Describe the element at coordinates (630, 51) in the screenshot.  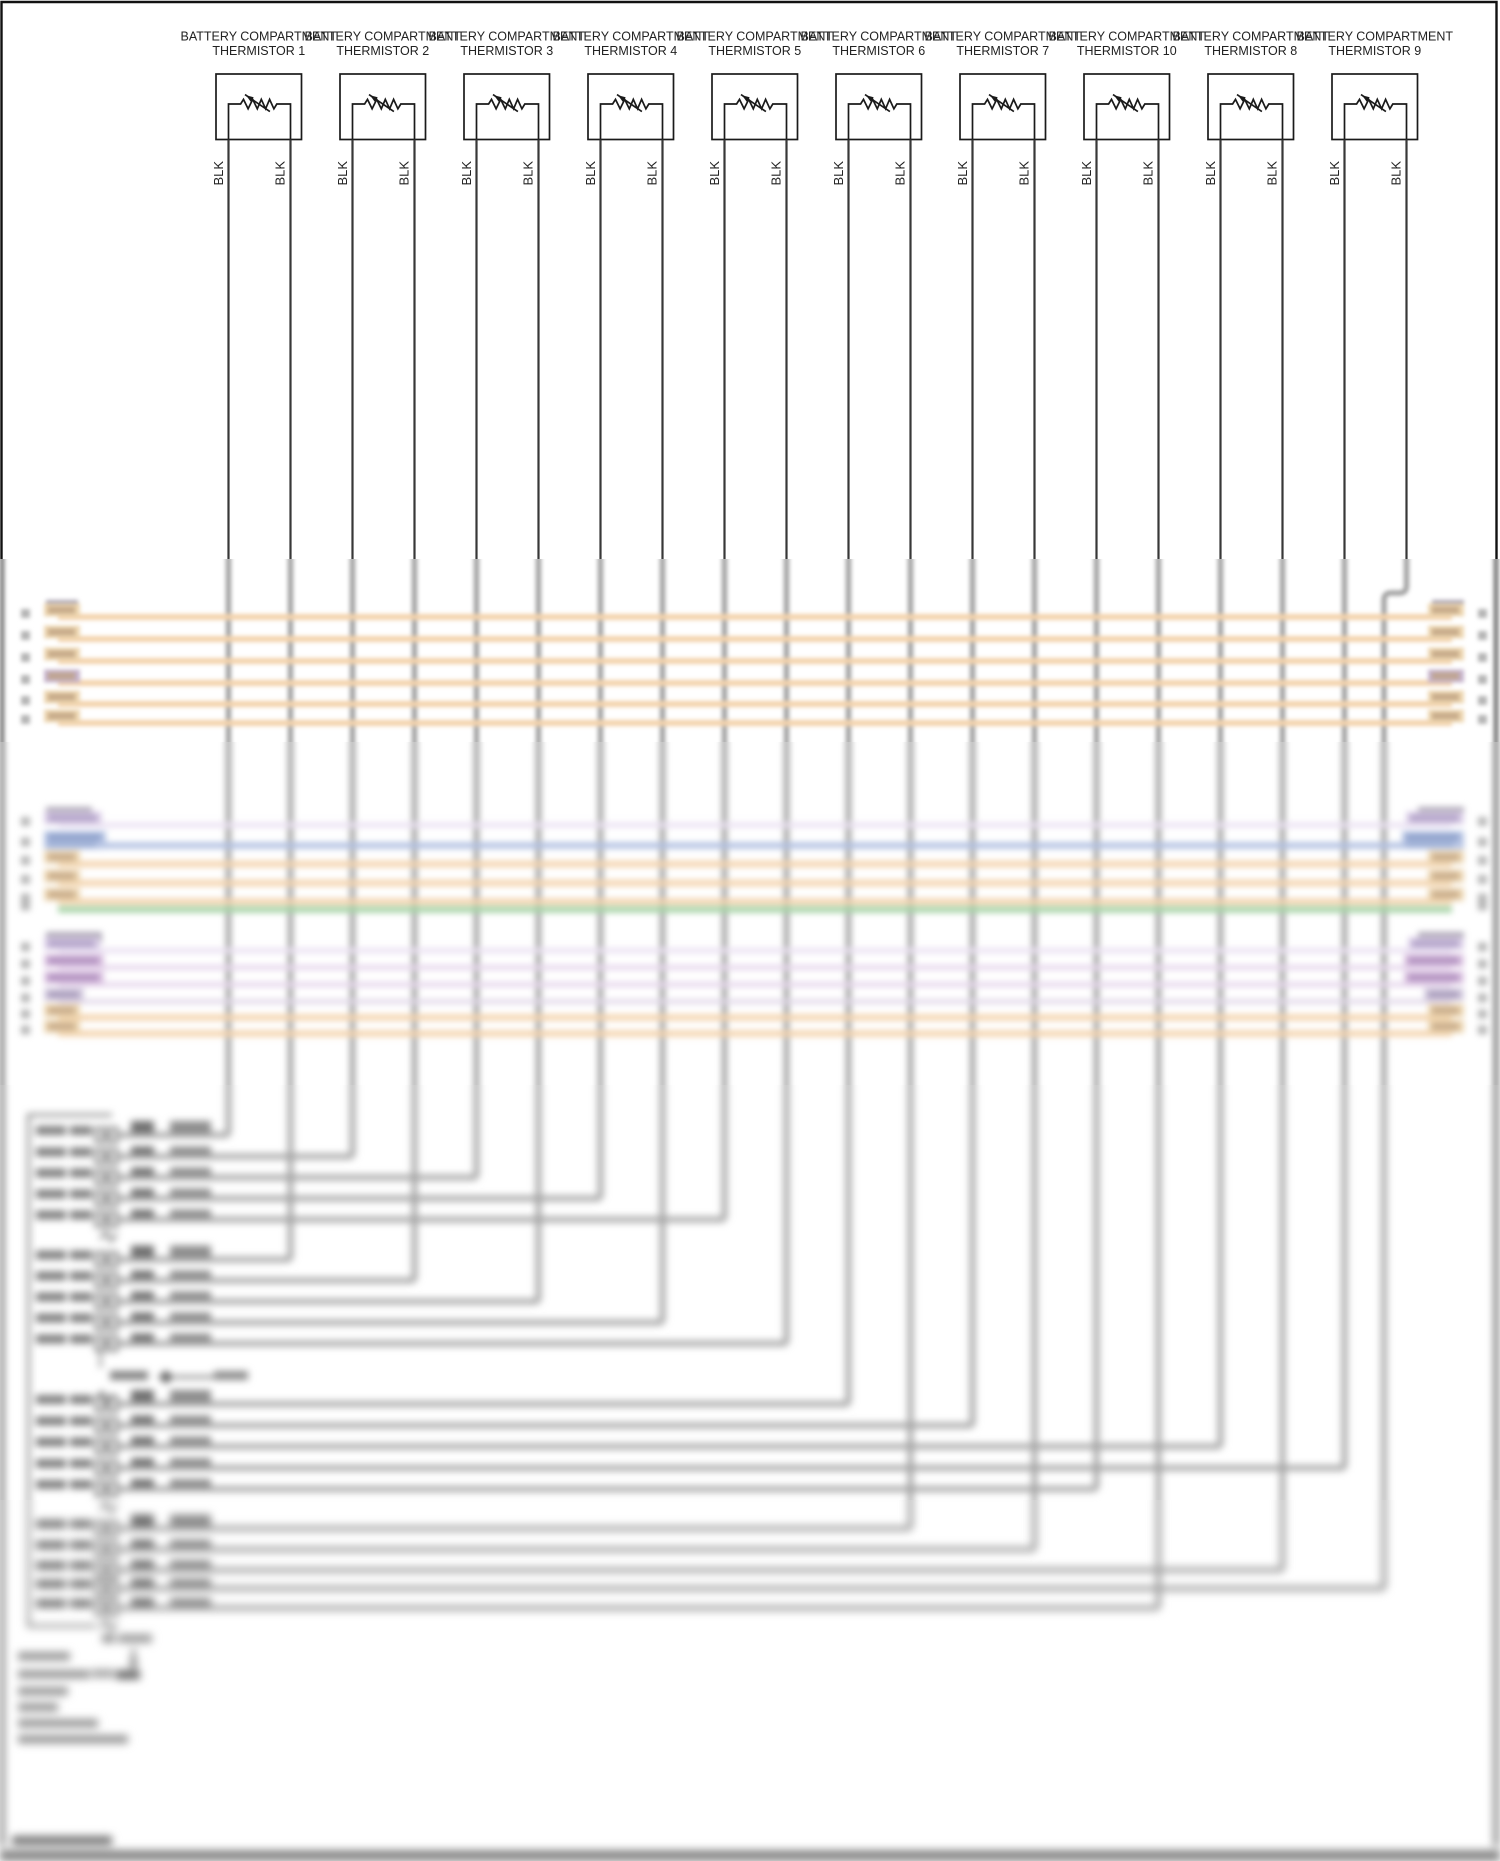
I see `svg-text: THERMISTOR 4` at that location.